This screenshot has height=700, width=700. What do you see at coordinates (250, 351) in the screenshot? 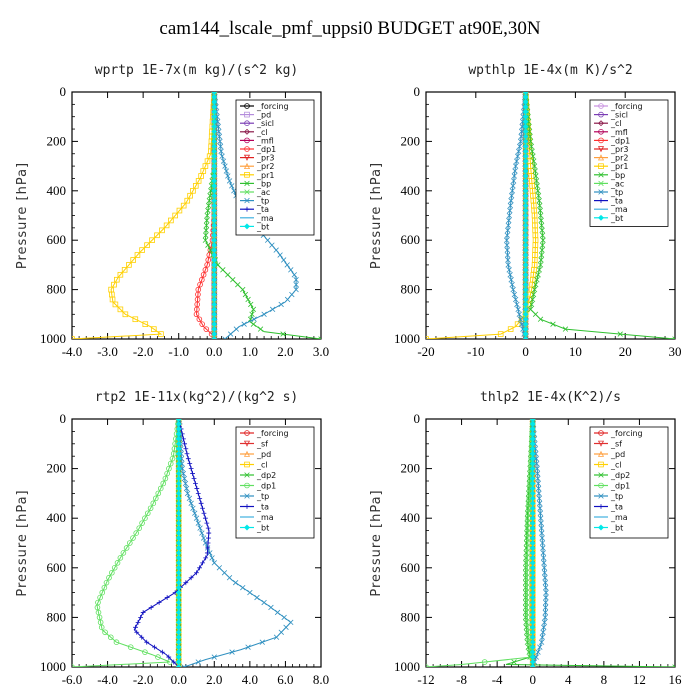
I see `x-tick-label: 1.0` at bounding box center [250, 351].